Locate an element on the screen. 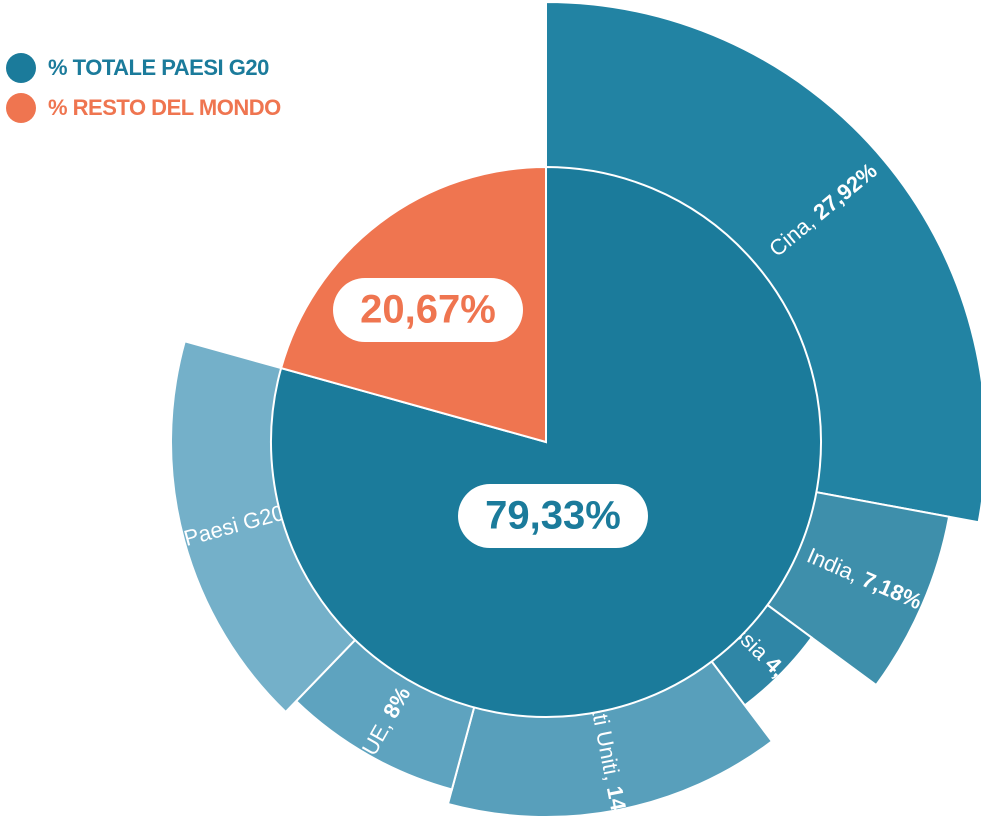 The width and height of the screenshot is (981, 822). legend-label-rest: % RESTO DEL MONDO is located at coordinates (164, 107).